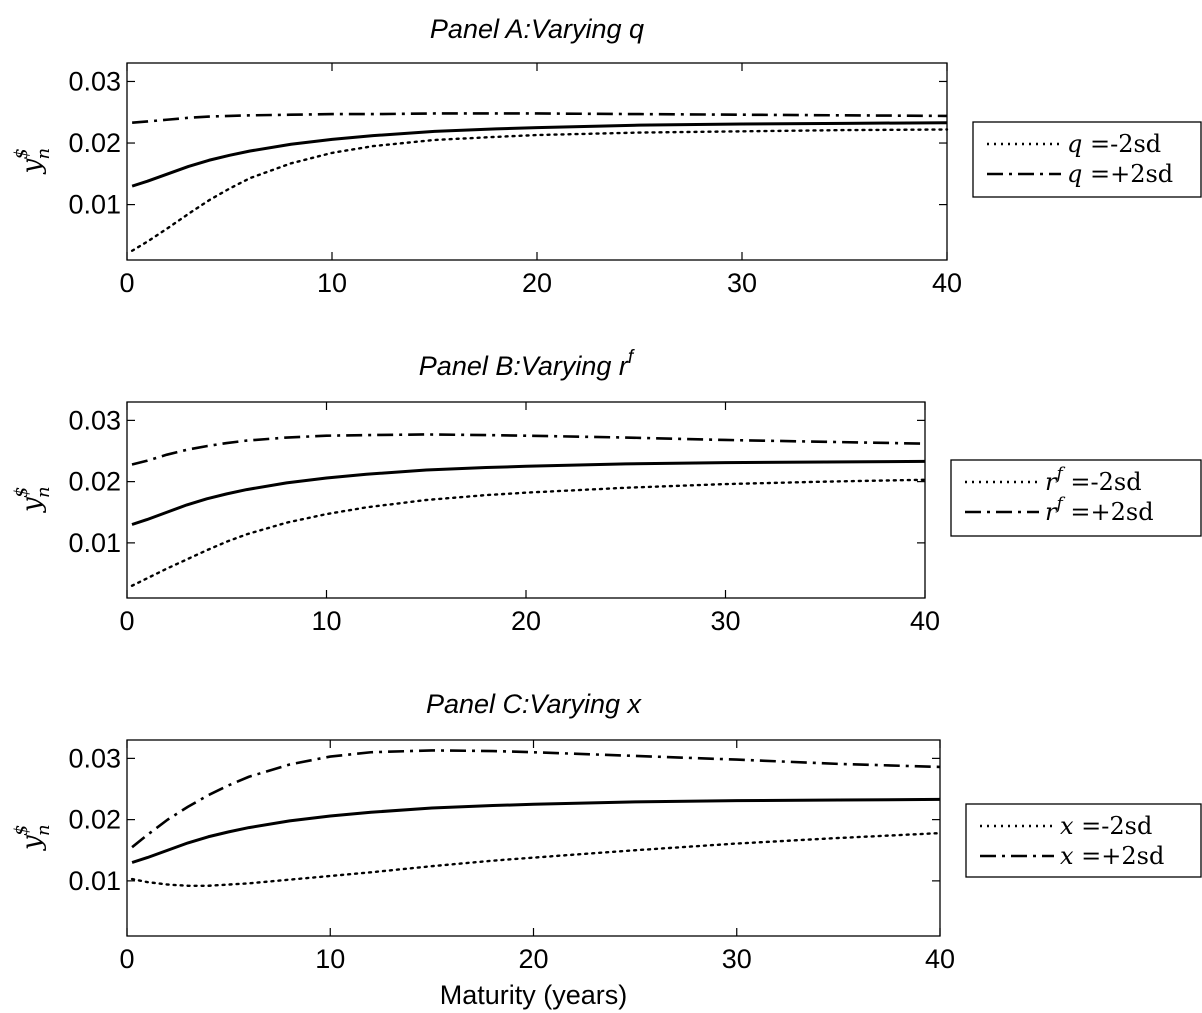 This screenshot has width=1202, height=1013. What do you see at coordinates (537, 29) in the screenshot?
I see `panel-title: Panel A:Varying q` at bounding box center [537, 29].